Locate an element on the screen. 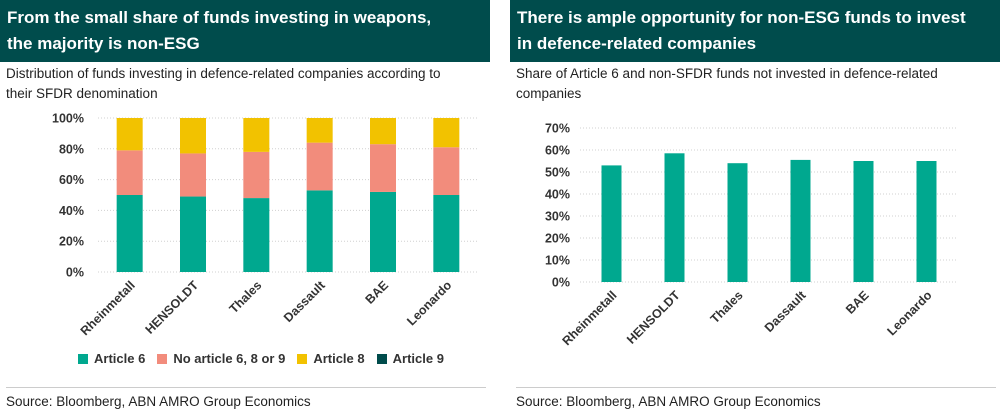 The width and height of the screenshot is (1000, 417). legend-item-article-8: Article 8 is located at coordinates (331, 358).